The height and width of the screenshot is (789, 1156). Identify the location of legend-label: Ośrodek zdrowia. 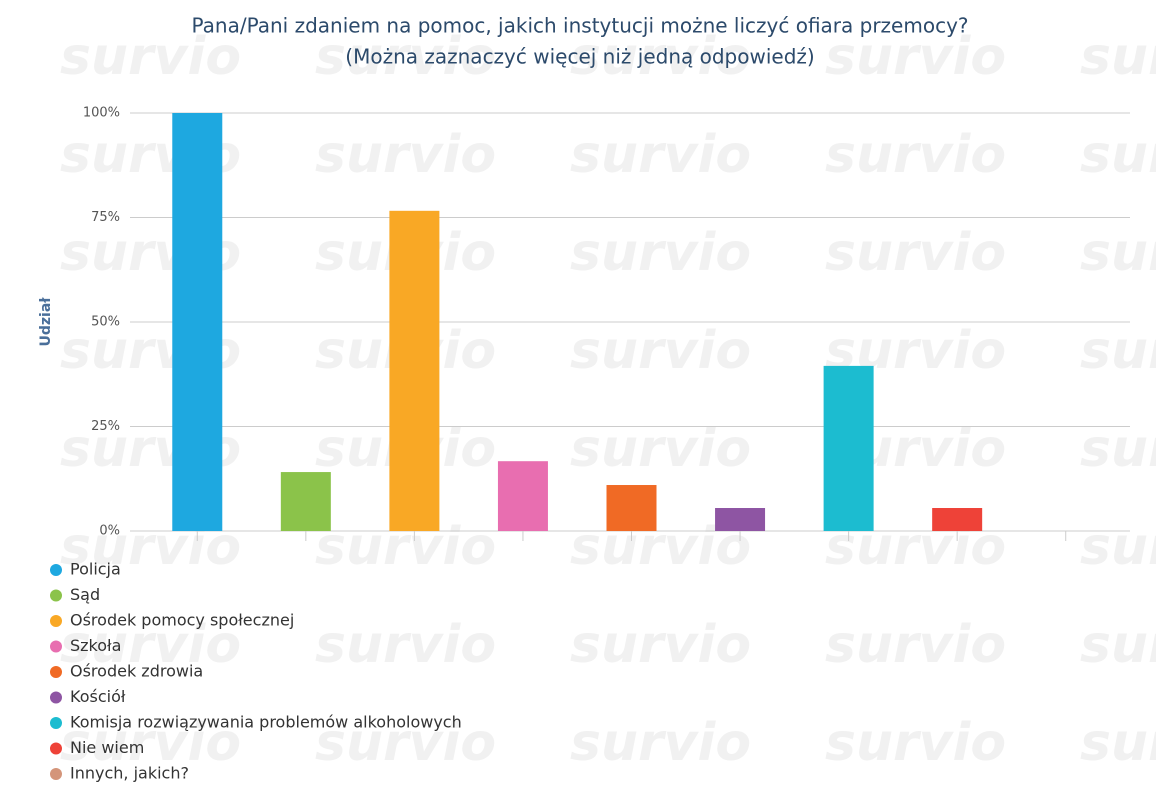
(136, 671).